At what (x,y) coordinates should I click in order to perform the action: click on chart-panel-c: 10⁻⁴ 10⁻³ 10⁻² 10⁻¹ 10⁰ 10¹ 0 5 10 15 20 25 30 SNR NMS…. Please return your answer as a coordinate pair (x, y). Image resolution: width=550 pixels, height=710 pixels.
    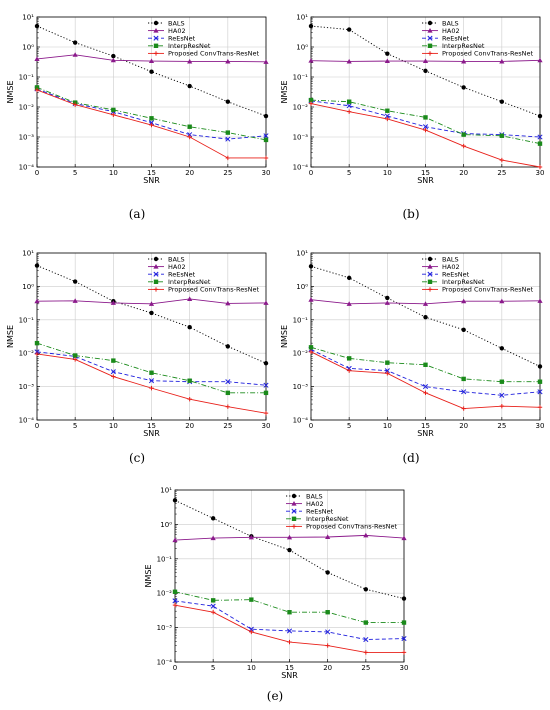
    Looking at the image, I should click on (138, 358).